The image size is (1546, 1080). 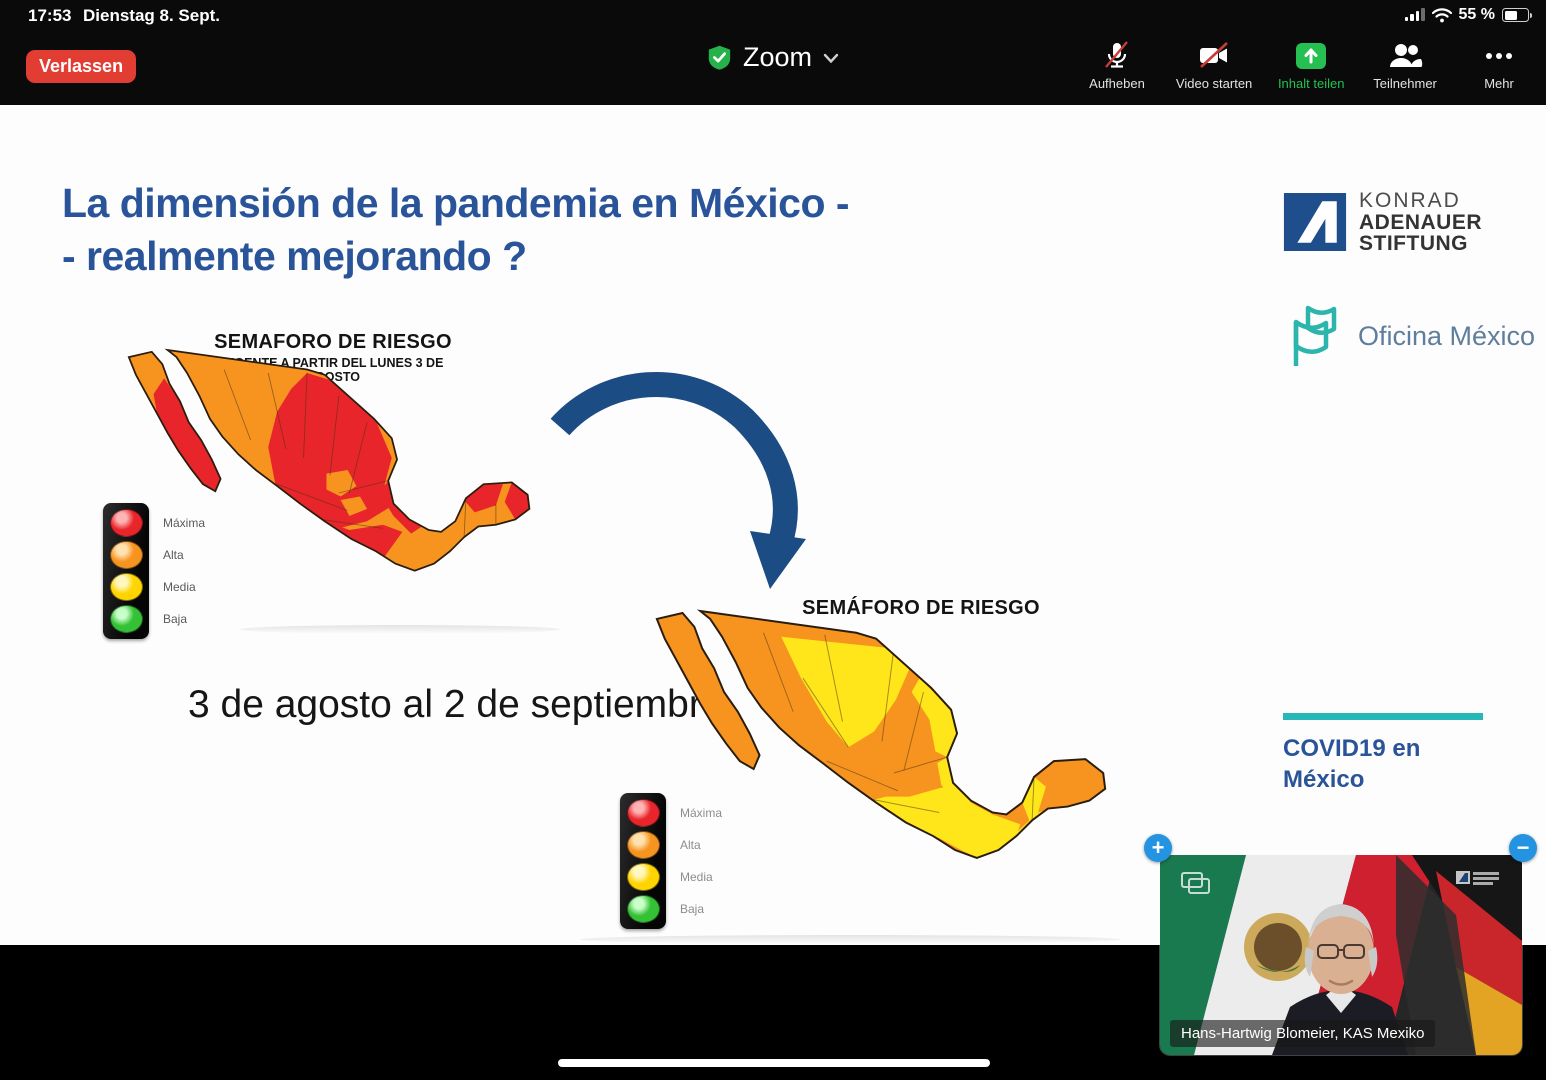 What do you see at coordinates (333, 342) in the screenshot?
I see `map-august-title: SEMAFORO DE RIESGO` at bounding box center [333, 342].